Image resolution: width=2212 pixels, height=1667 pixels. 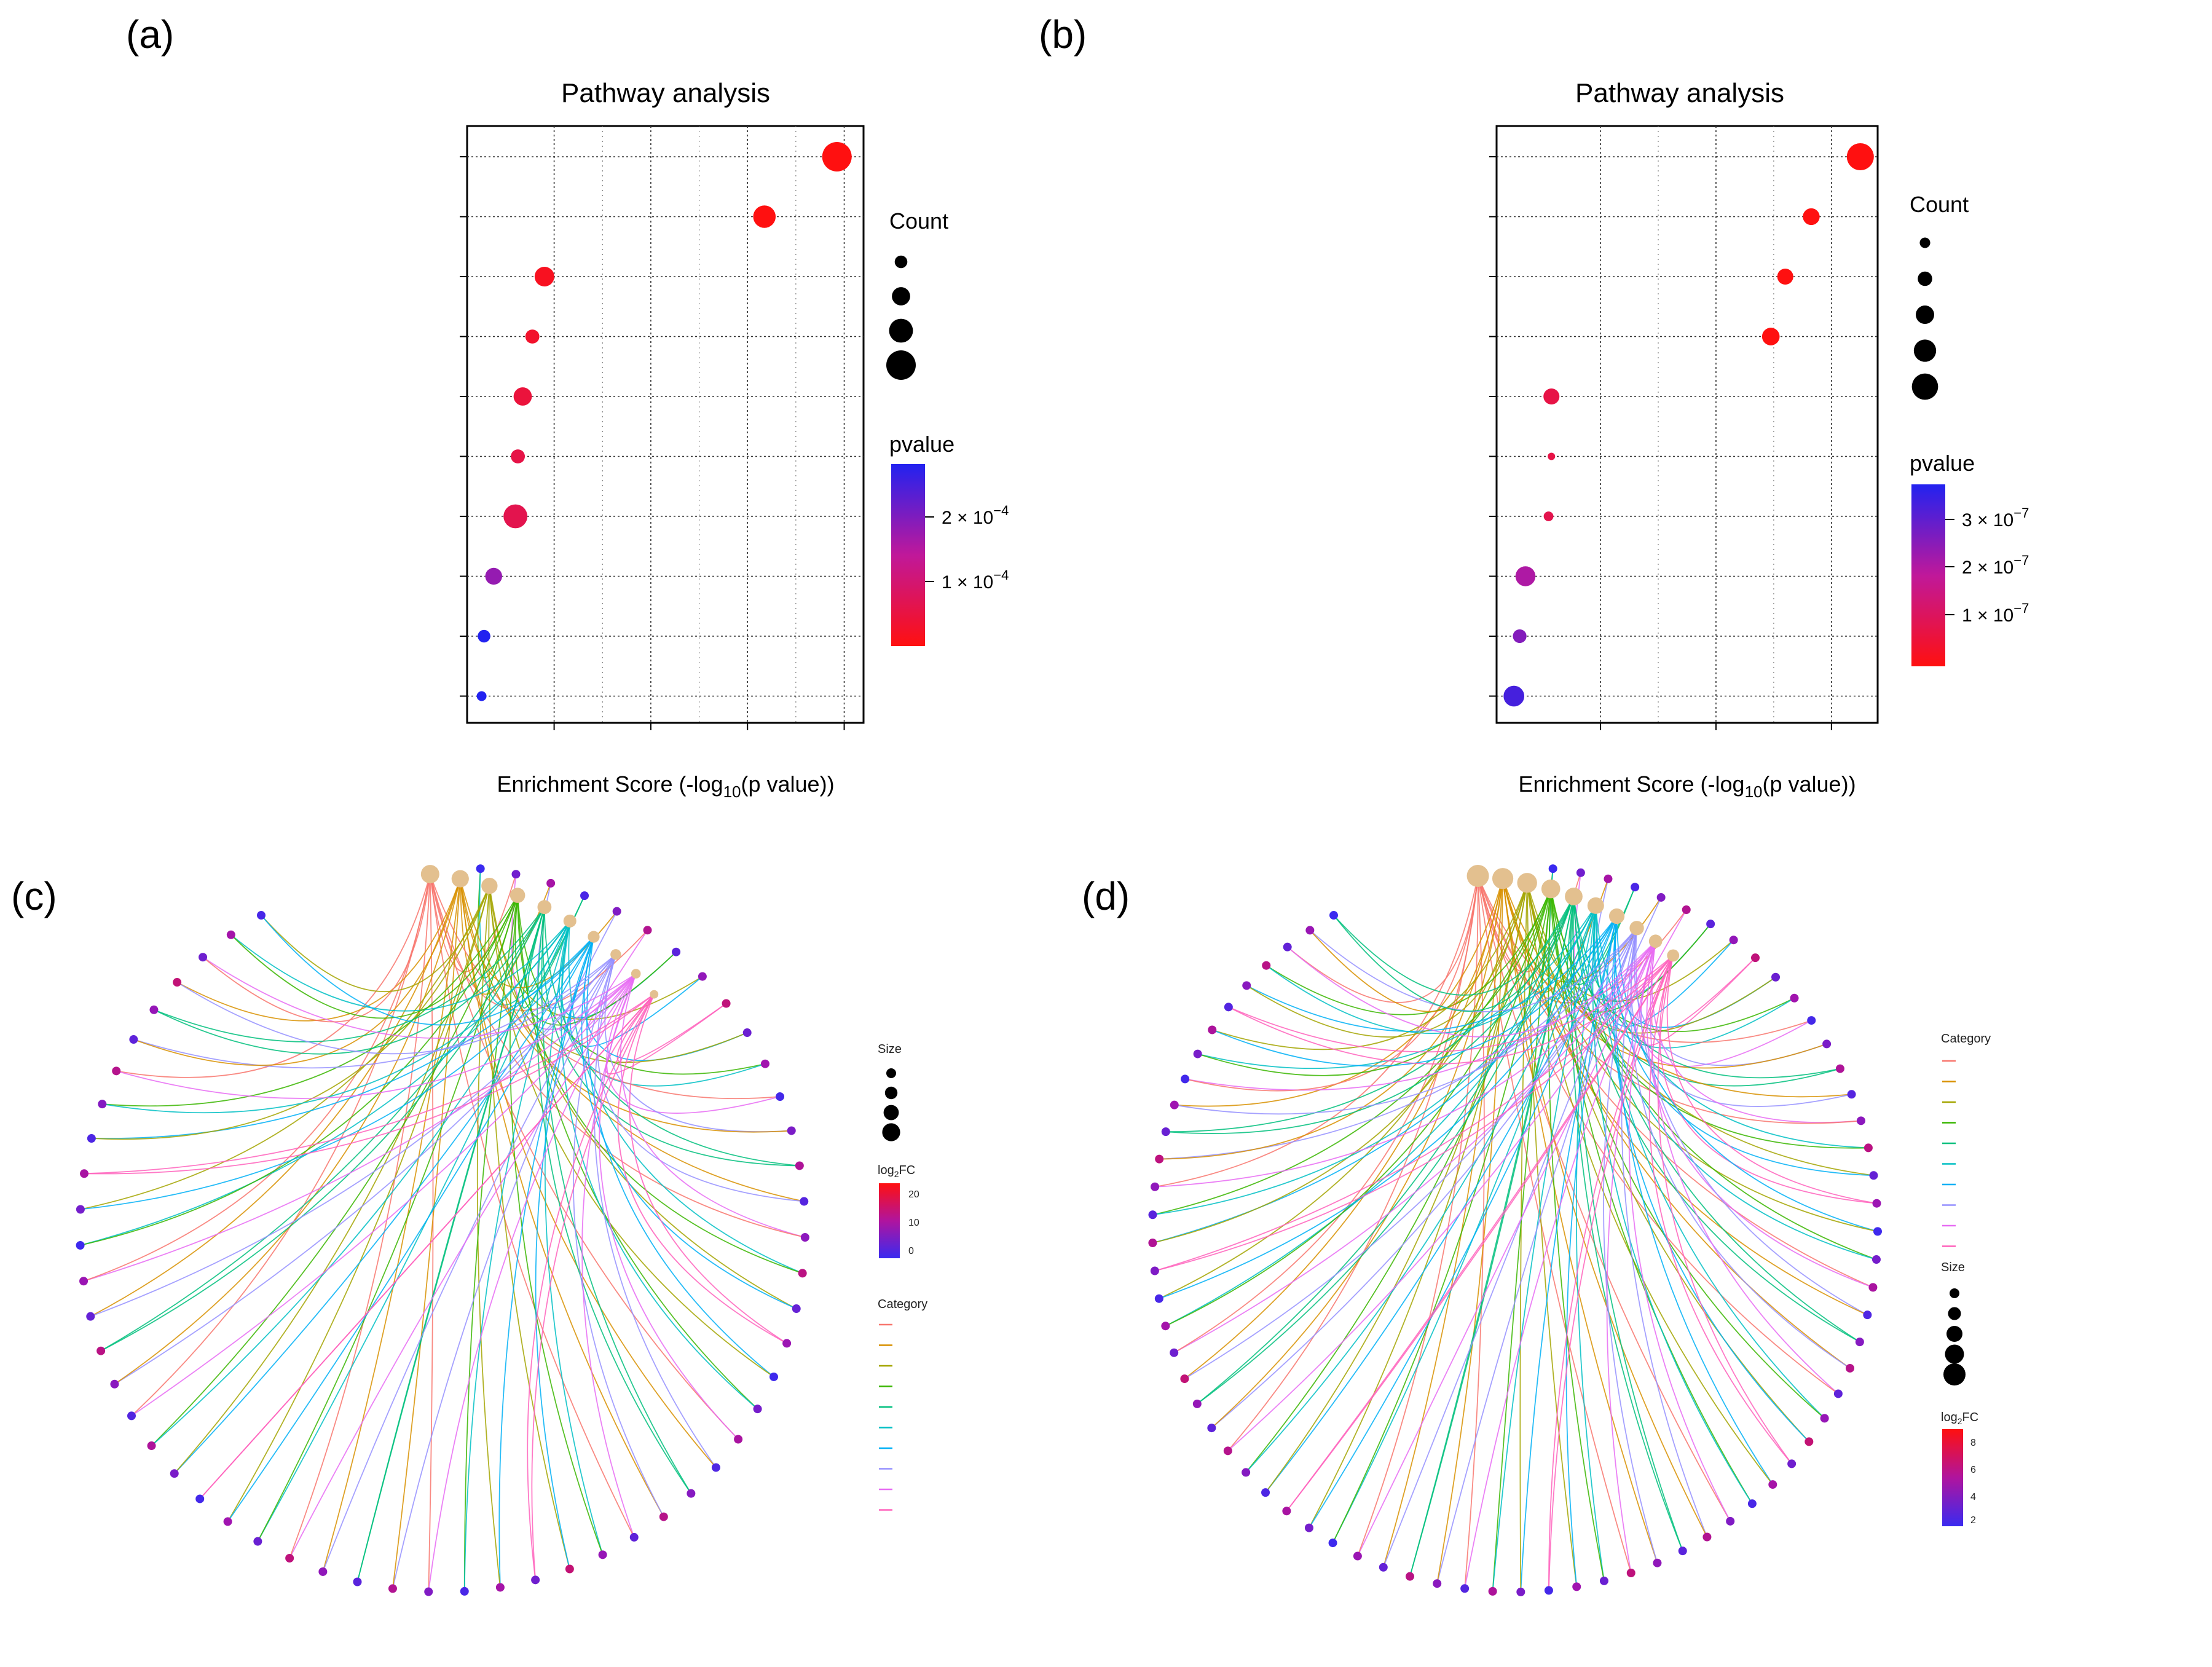 What do you see at coordinates (890, 1049) in the screenshot?
I see `size-legend-title-c: Size` at bounding box center [890, 1049].